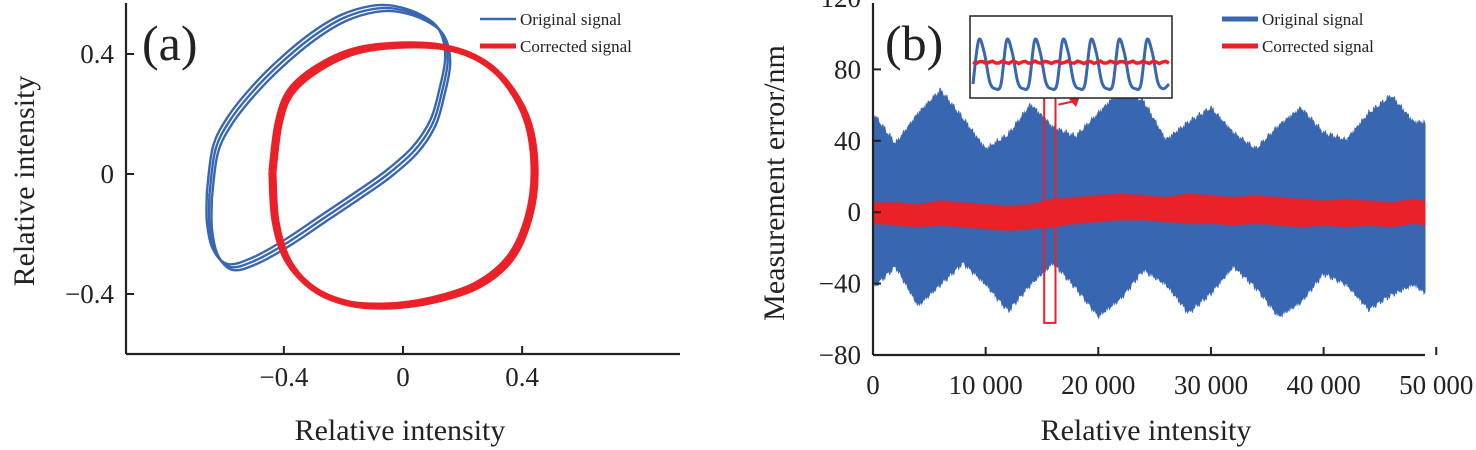 The width and height of the screenshot is (1476, 450). Describe the element at coordinates (170, 43) in the screenshot. I see `panel-label: (a)` at that location.